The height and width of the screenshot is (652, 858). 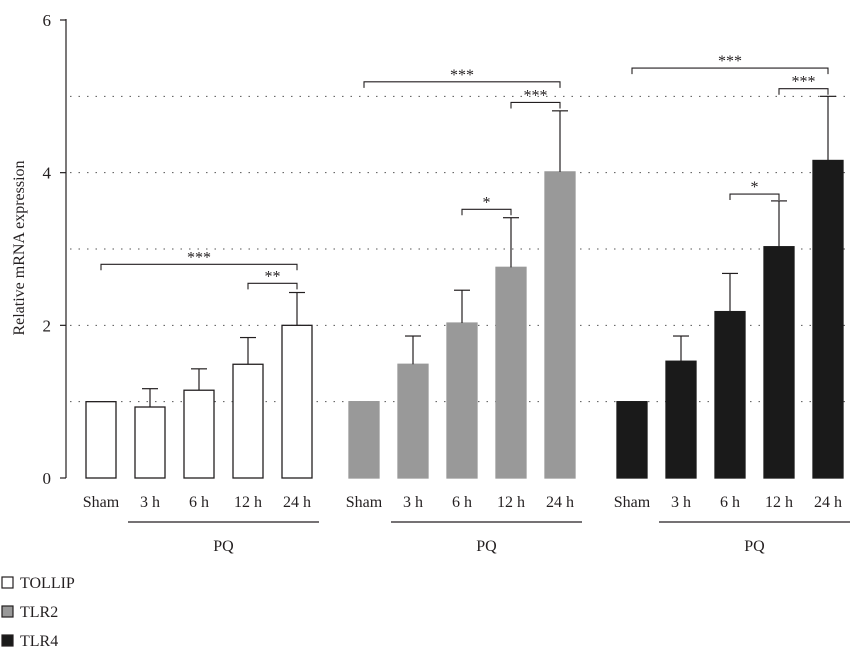 What do you see at coordinates (47, 173) in the screenshot?
I see `y-tick-label-2: 4` at bounding box center [47, 173].